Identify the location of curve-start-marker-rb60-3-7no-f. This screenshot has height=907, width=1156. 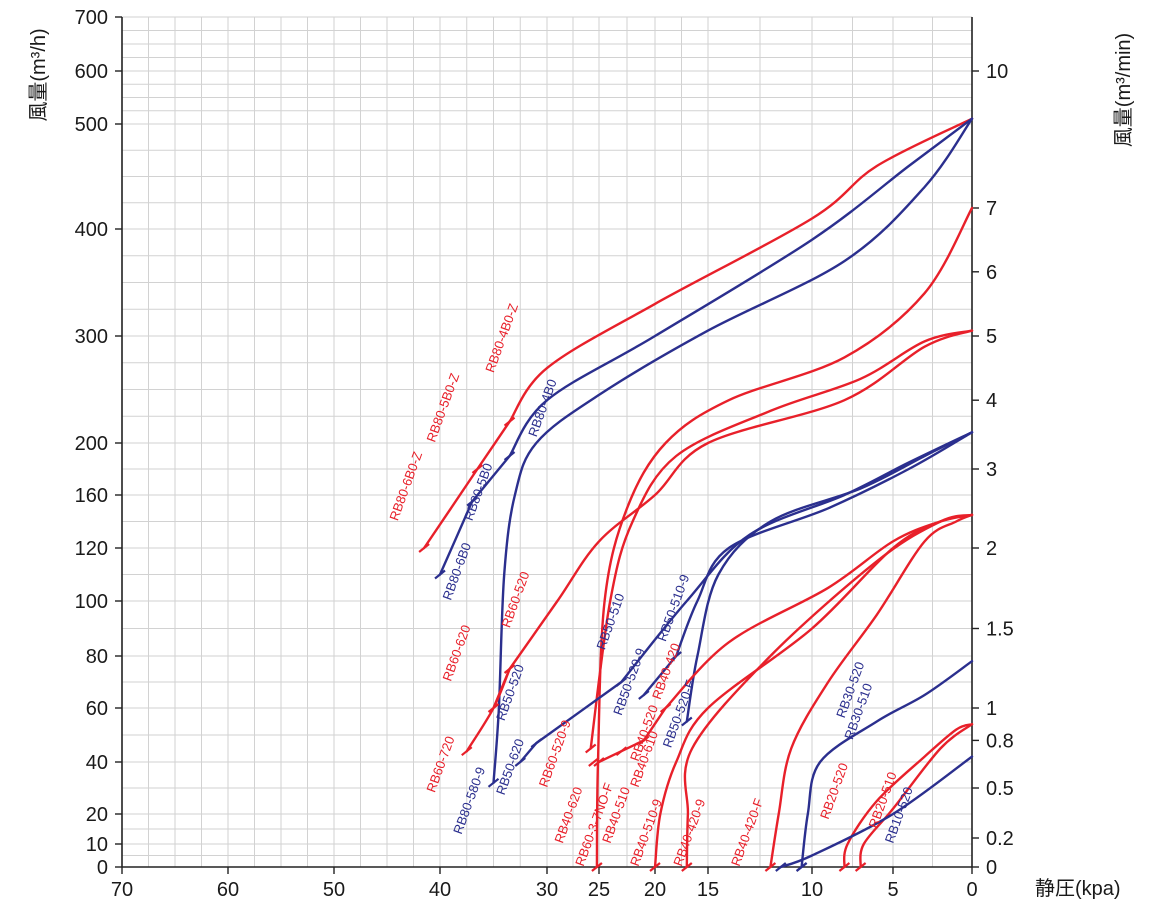
(597, 867).